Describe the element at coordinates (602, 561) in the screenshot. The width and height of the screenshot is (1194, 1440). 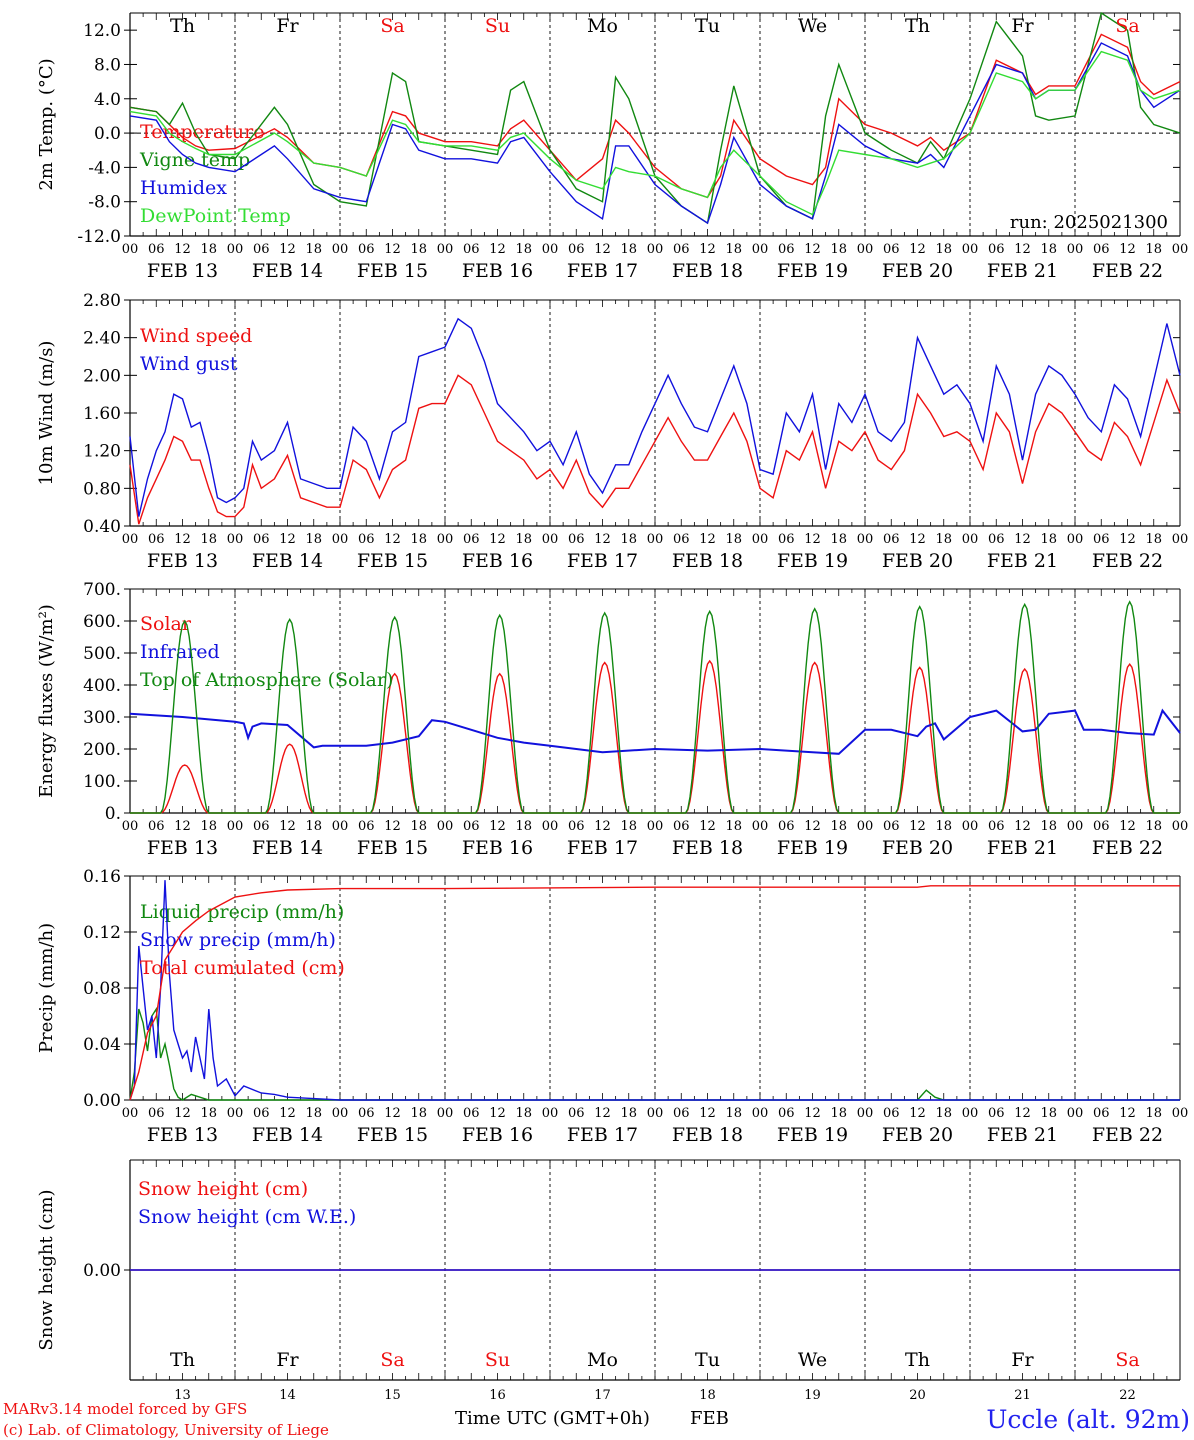
I see `date-label: FEB 17` at that location.